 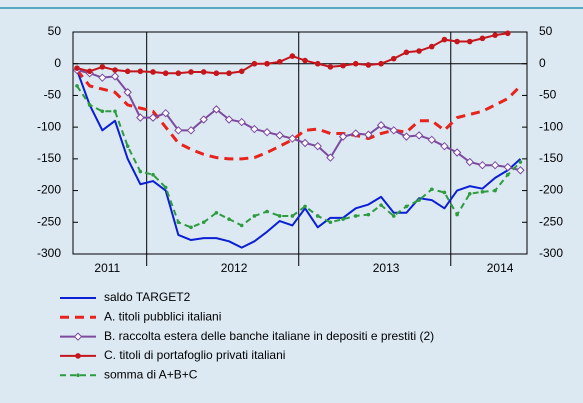 What do you see at coordinates (49, 158) in the screenshot?
I see `y-tick-label: -150` at bounding box center [49, 158].